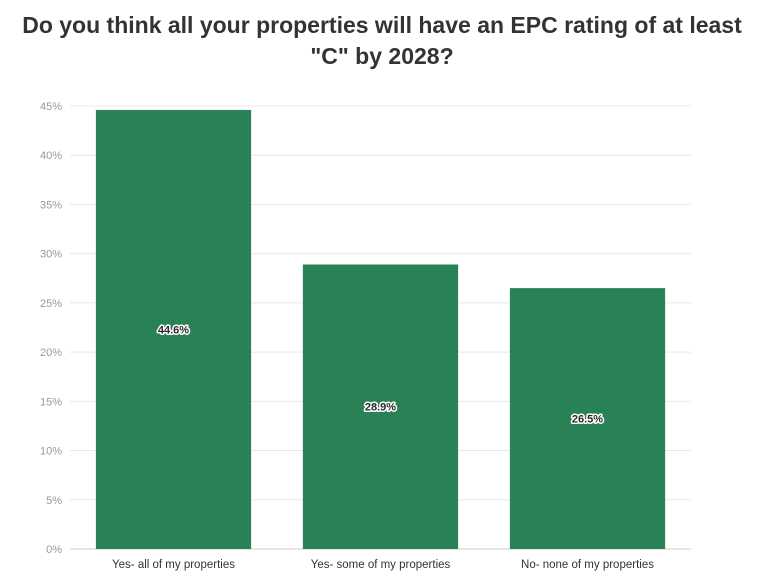  I want to click on data-label: 44.6%, so click(173, 330).